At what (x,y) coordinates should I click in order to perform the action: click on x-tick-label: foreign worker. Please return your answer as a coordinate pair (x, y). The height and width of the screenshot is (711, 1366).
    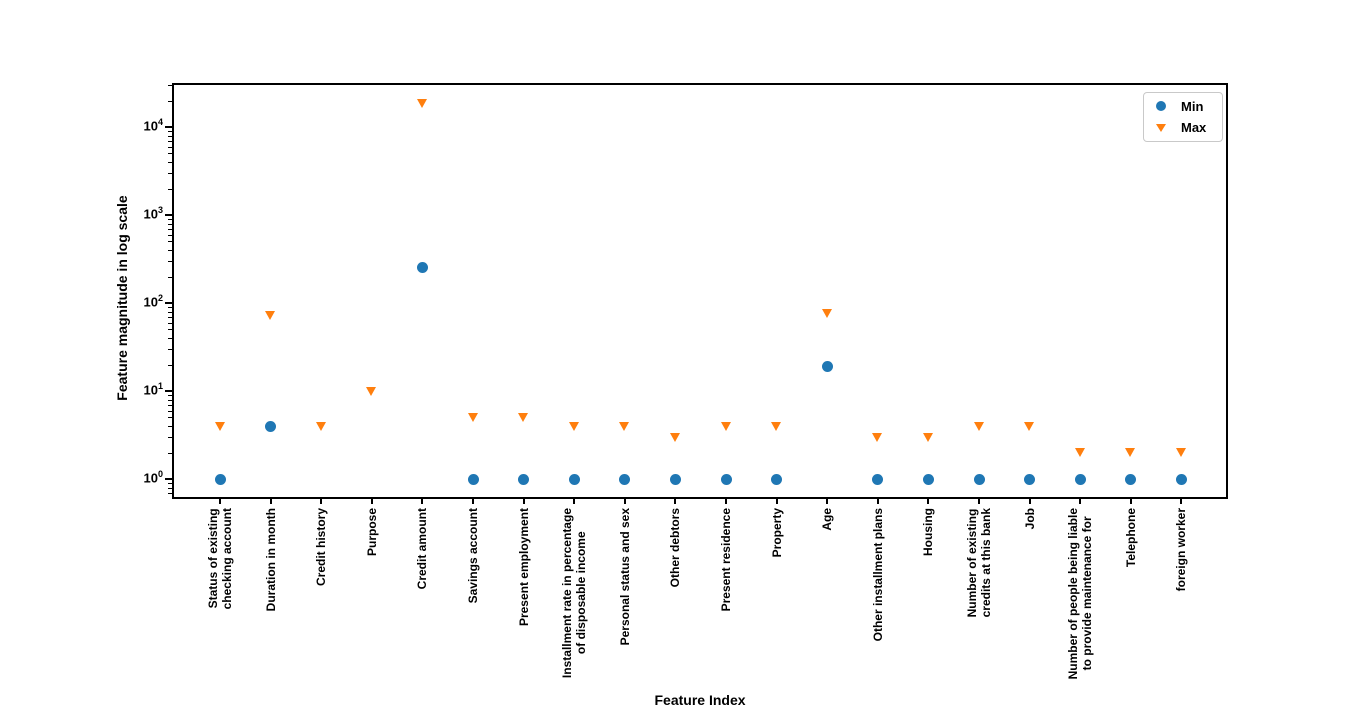
    Looking at the image, I should click on (1181, 550).